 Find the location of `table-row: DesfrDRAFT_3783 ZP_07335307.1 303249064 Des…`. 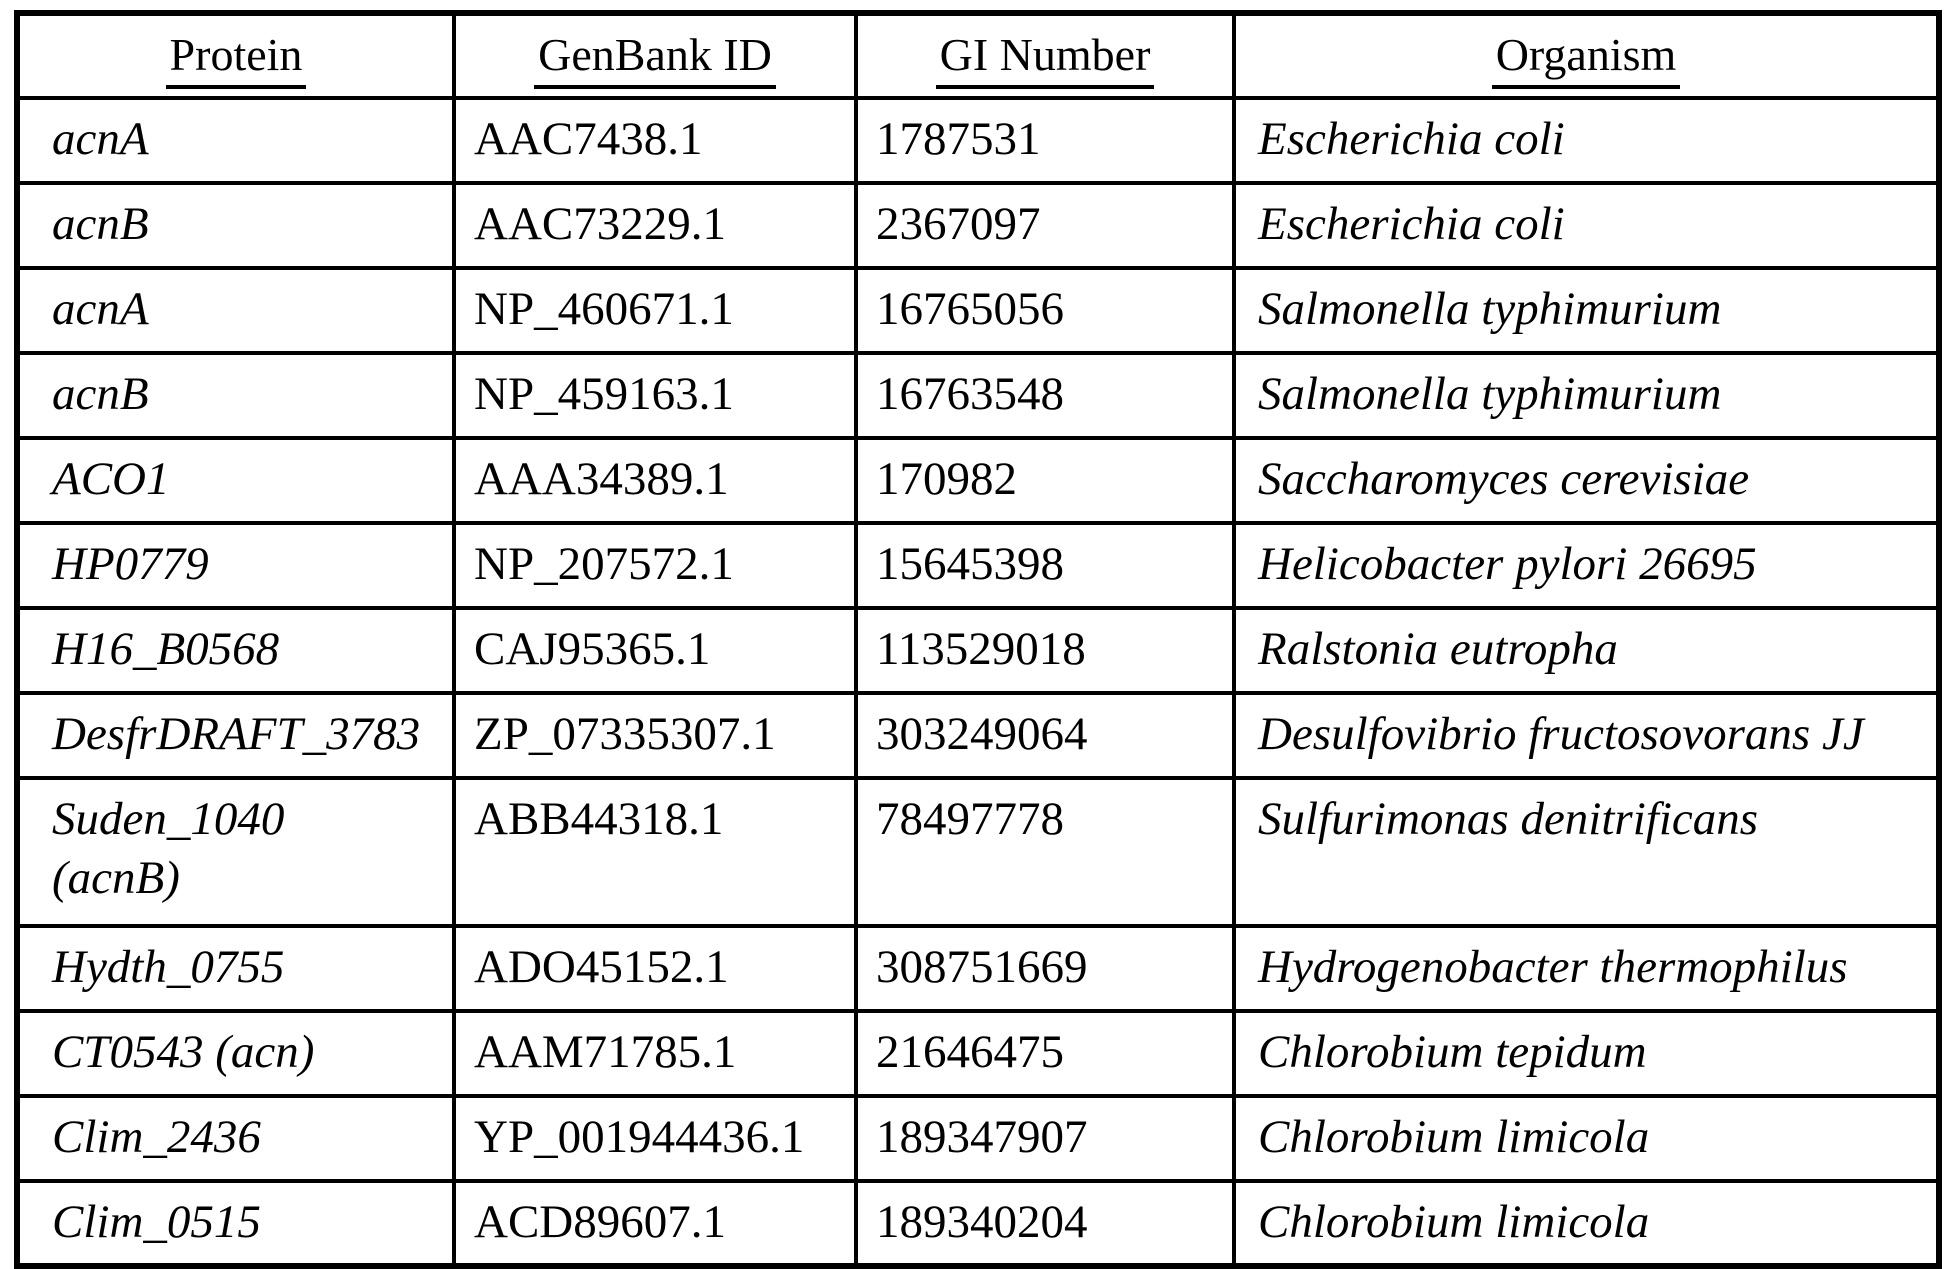

table-row: DesfrDRAFT_3783 ZP_07335307.1 303249064 Des… is located at coordinates (978, 735).